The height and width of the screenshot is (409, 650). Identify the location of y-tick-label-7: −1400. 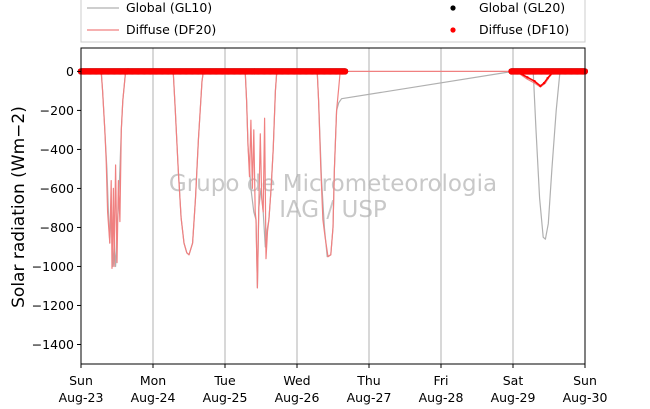
(53, 344).